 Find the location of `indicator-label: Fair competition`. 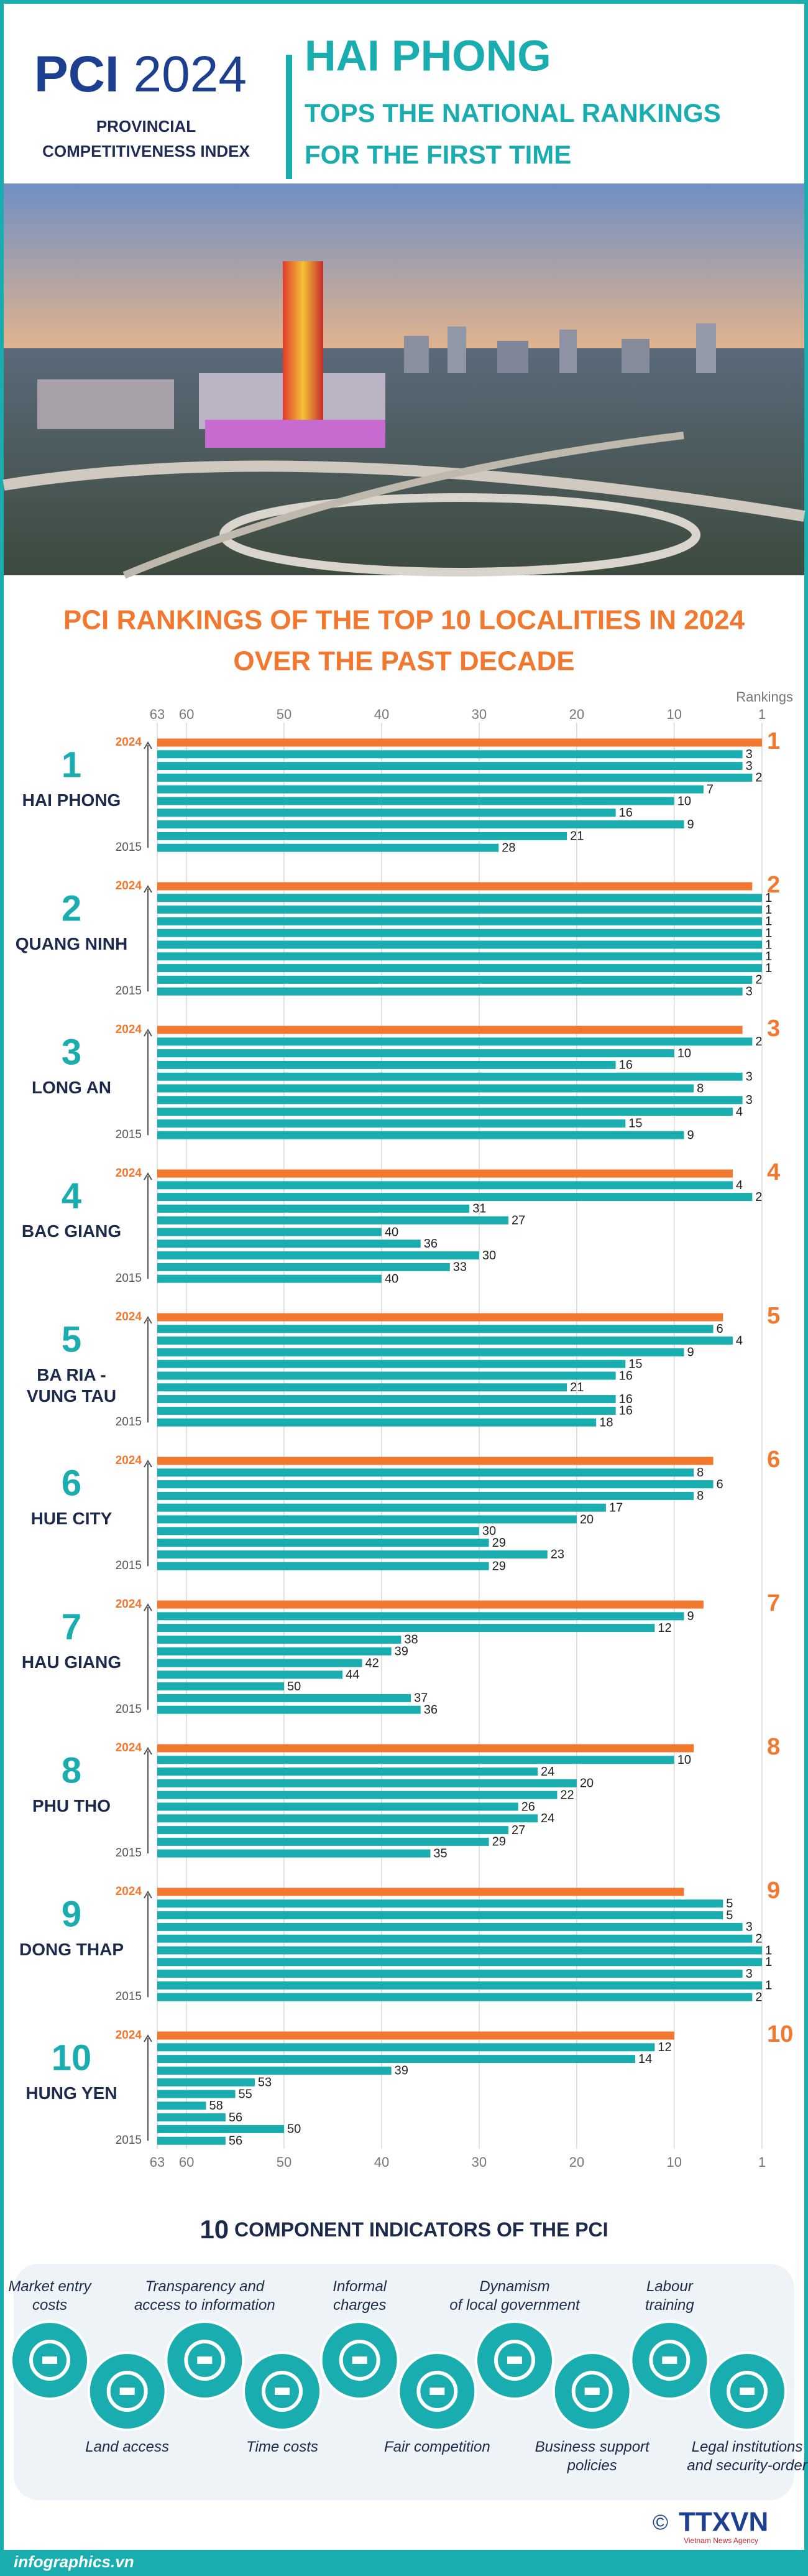

indicator-label: Fair competition is located at coordinates (437, 2448).